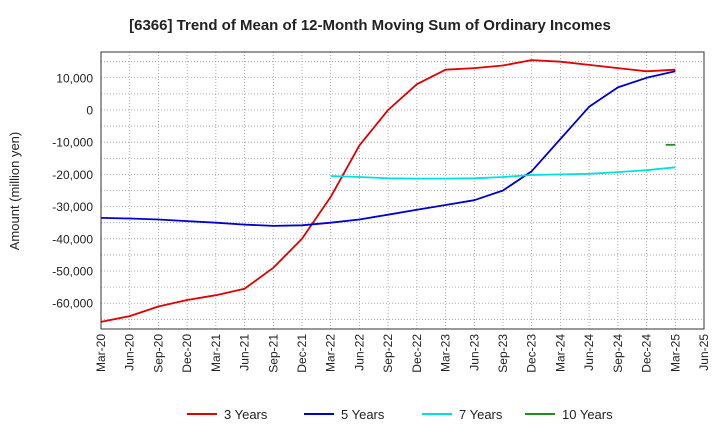  I want to click on legend-label-3-years: 3 Years, so click(246, 414).